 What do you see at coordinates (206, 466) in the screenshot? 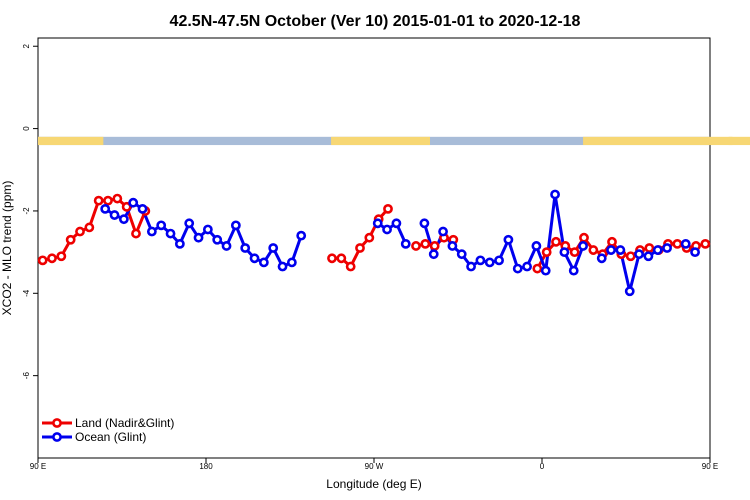
I see `x-tick-label: 180` at bounding box center [206, 466].